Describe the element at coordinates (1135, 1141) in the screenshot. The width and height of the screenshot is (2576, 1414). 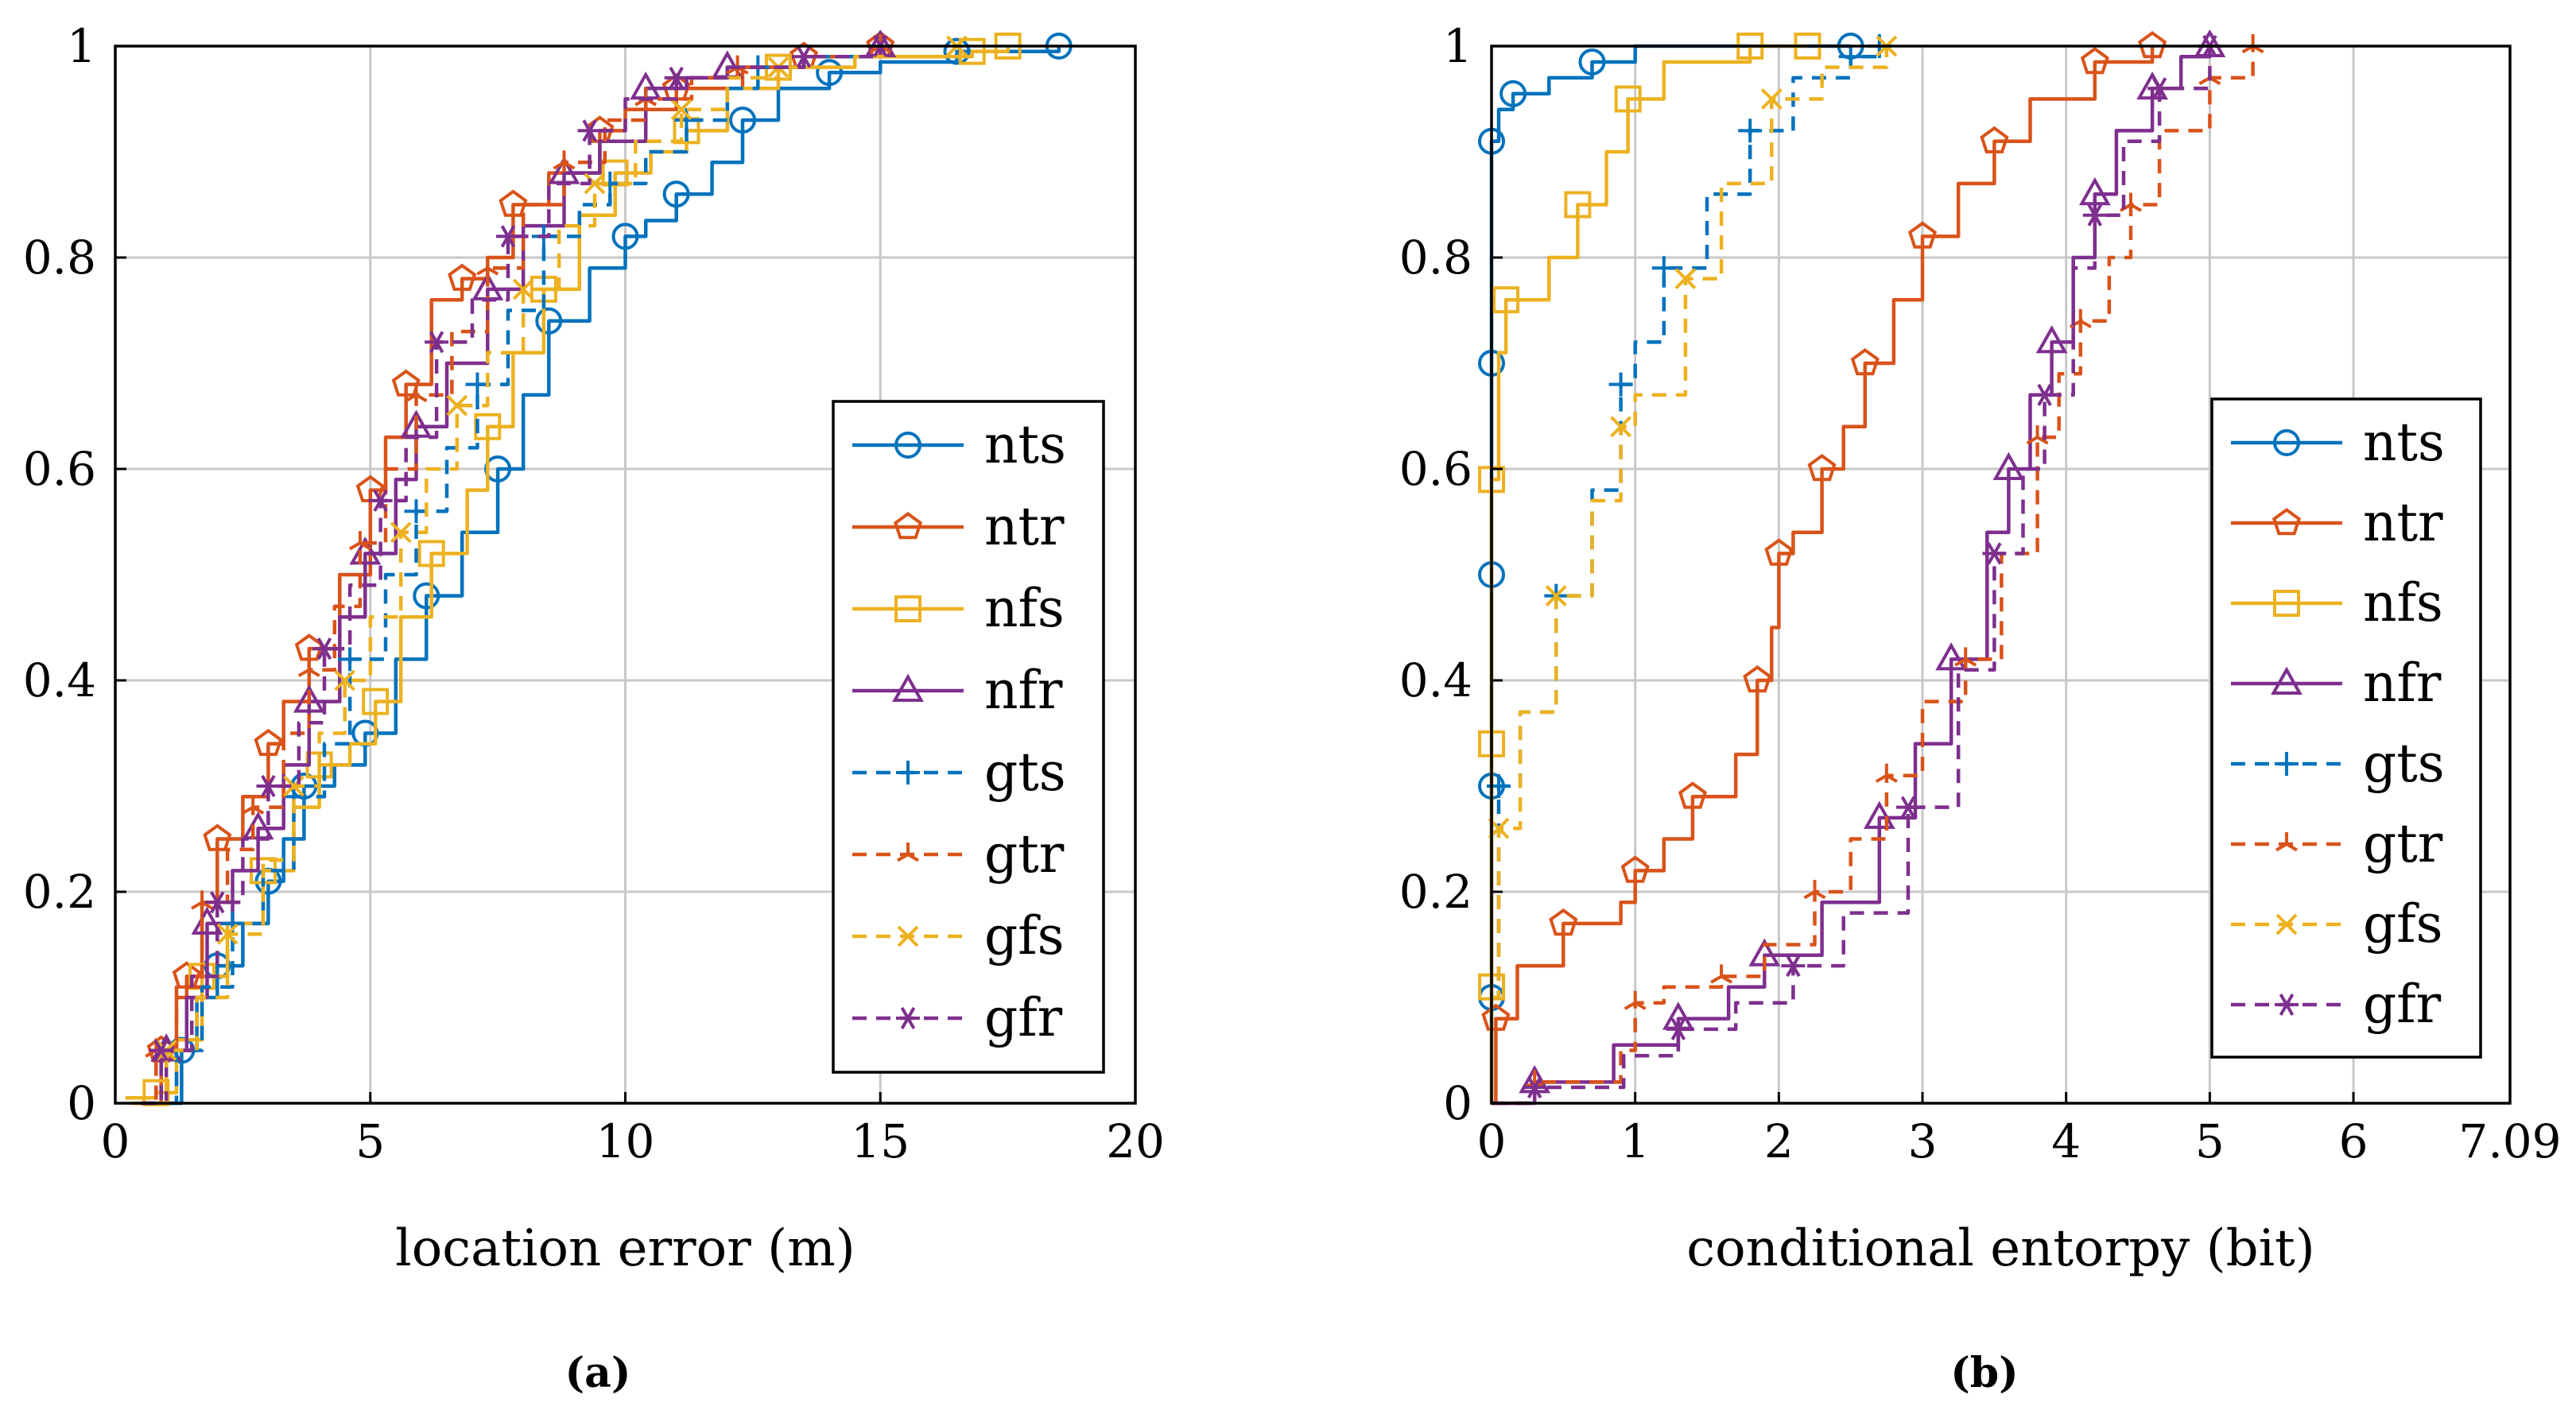
I see `x-tick-label: 20` at that location.